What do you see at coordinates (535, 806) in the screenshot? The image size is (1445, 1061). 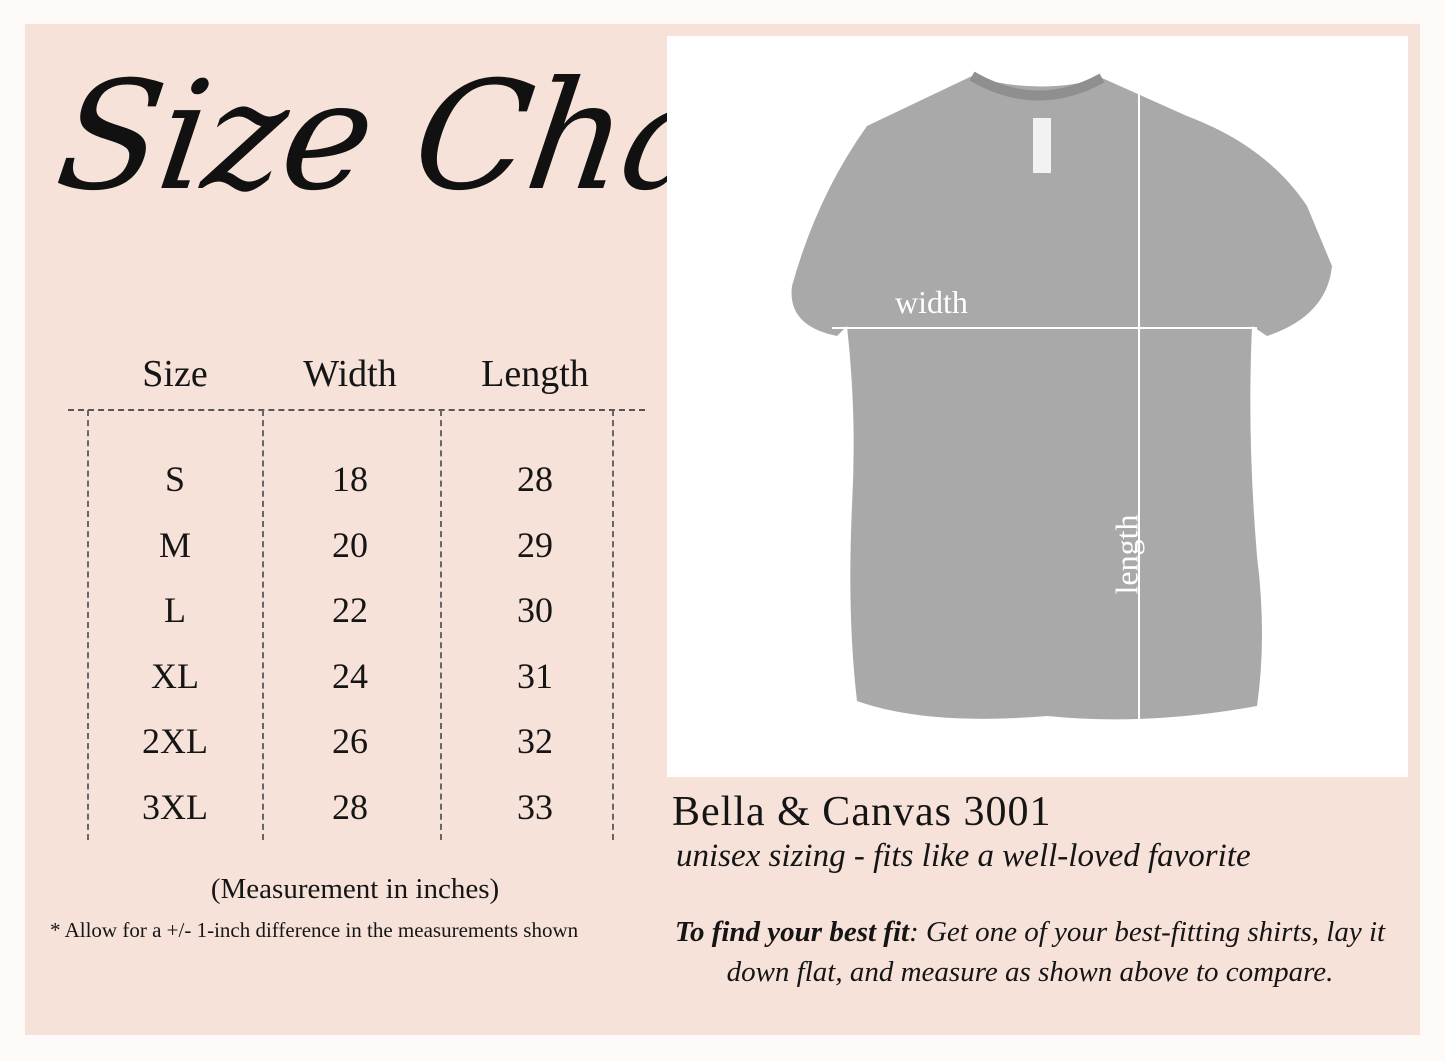 I see `table-cell: 33` at bounding box center [535, 806].